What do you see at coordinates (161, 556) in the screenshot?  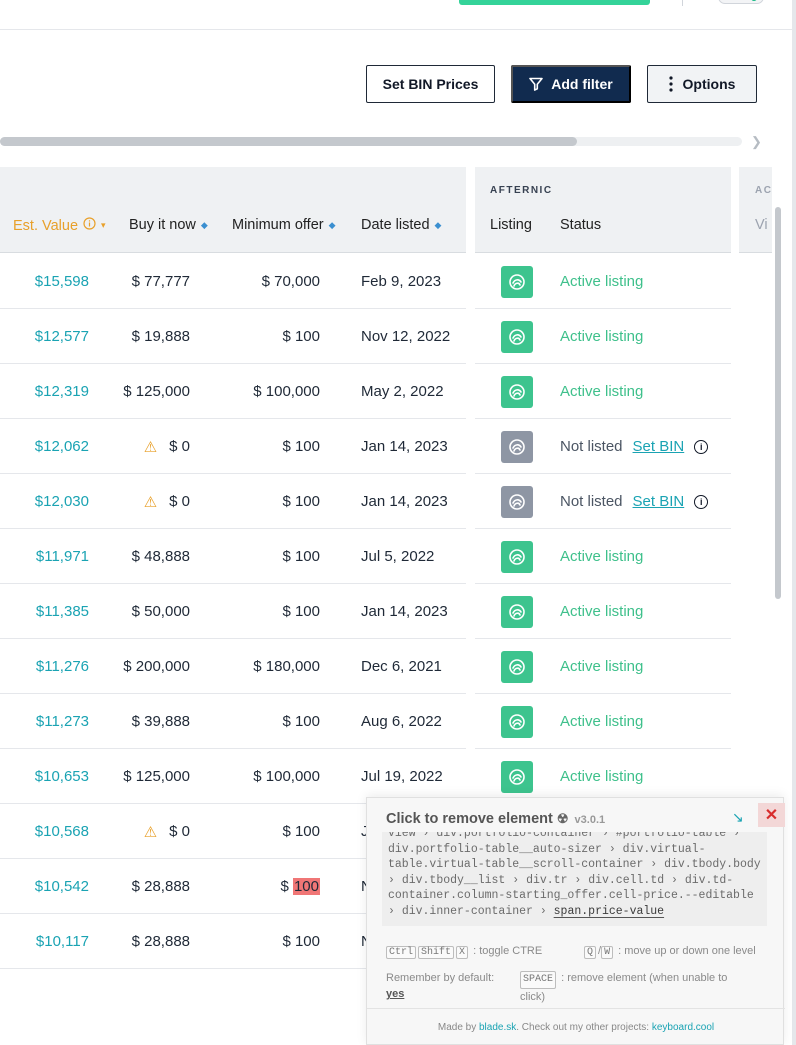 I see `buy-it-now-cell: $ 48,888` at bounding box center [161, 556].